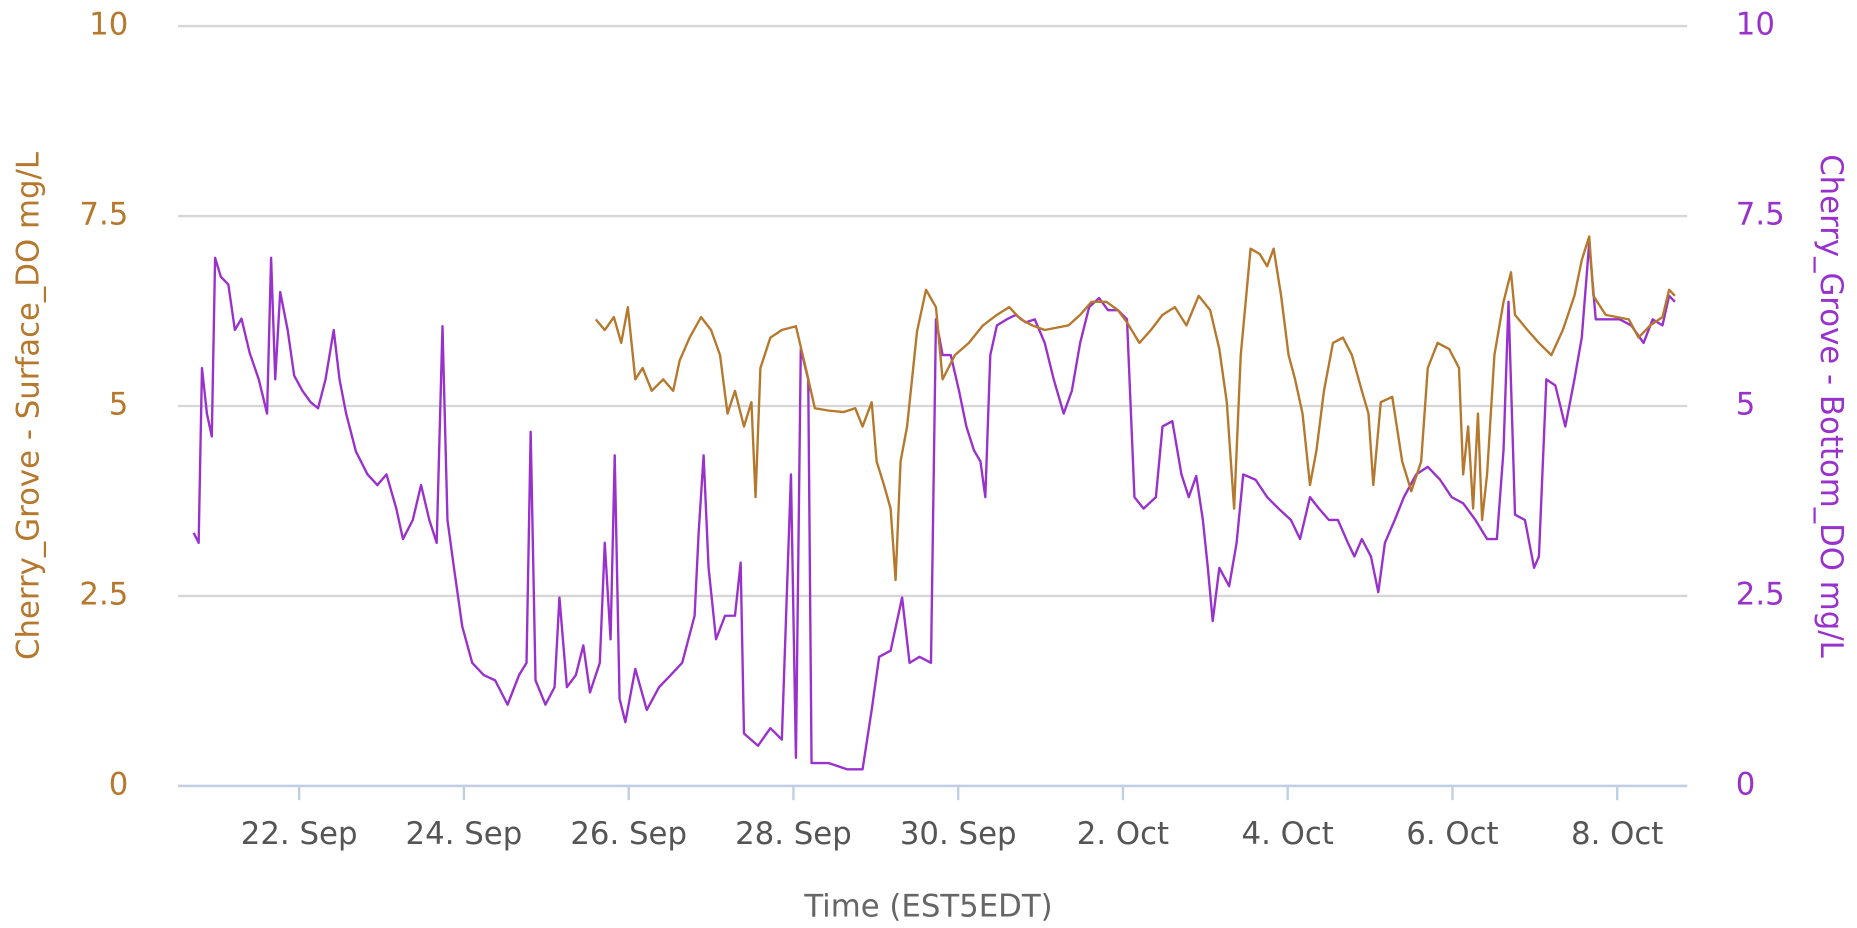 The width and height of the screenshot is (1857, 928). What do you see at coordinates (628, 834) in the screenshot?
I see `x-tick-label: 26. Sep` at bounding box center [628, 834].